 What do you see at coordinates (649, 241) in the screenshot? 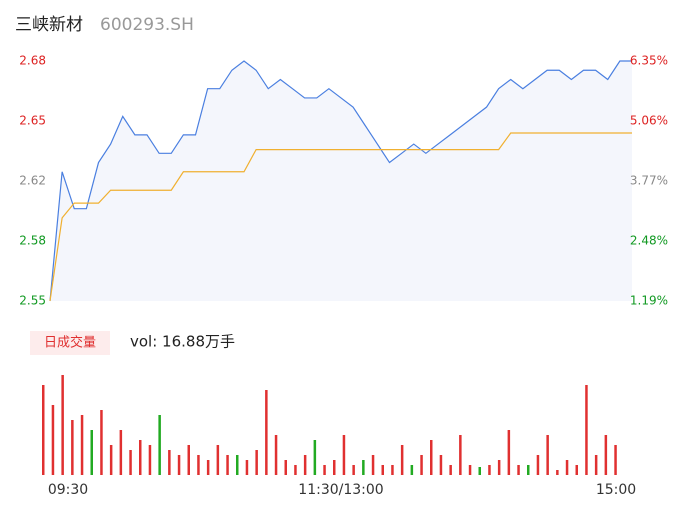
I see `y2-tick-label: 2.48%` at bounding box center [649, 241].